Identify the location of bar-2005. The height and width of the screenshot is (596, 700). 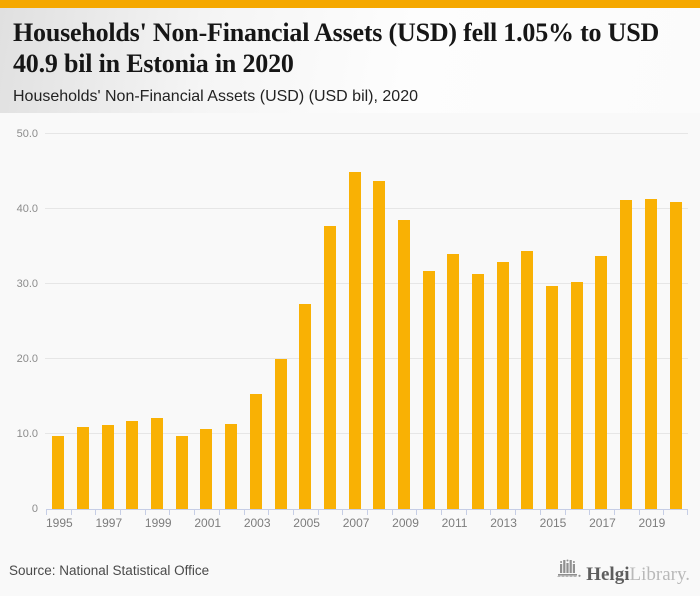
(305, 406).